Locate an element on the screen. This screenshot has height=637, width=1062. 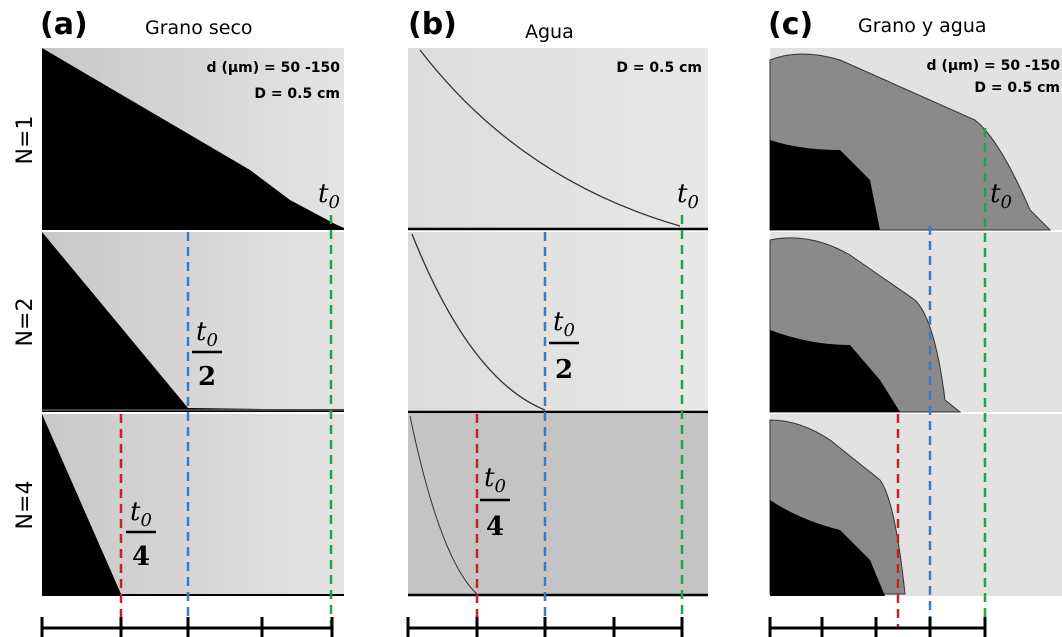
row-label: N=1 is located at coordinates (25, 140).